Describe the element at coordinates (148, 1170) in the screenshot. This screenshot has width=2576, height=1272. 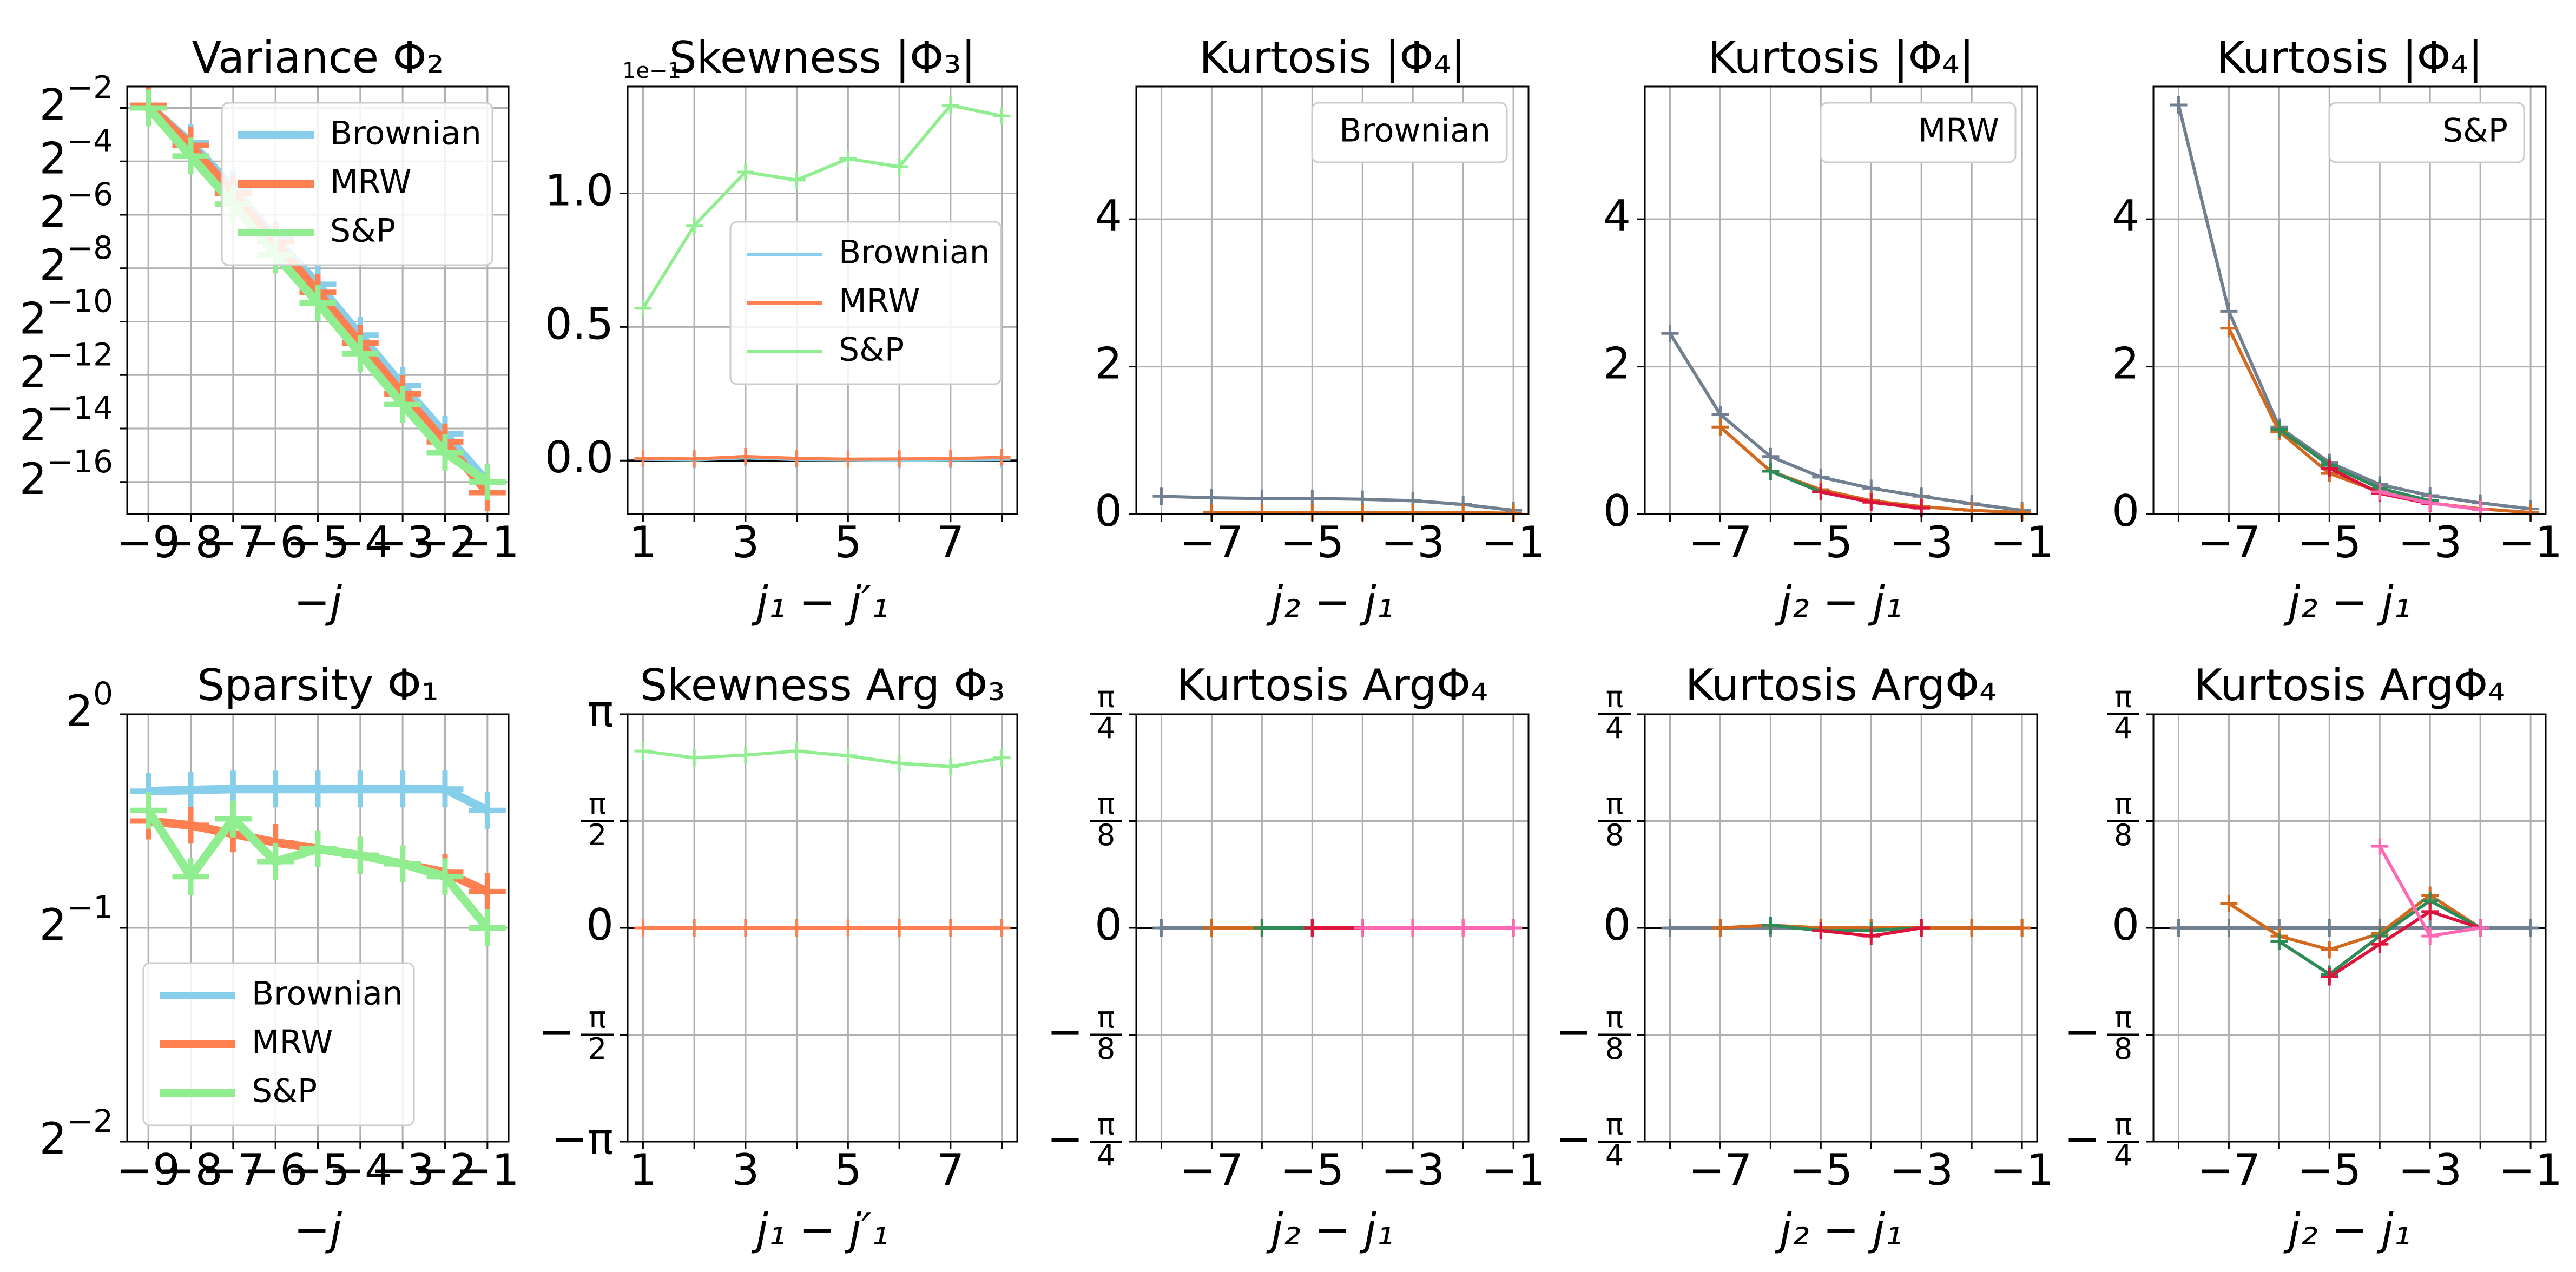
I see `x-tick-label: −9` at that location.